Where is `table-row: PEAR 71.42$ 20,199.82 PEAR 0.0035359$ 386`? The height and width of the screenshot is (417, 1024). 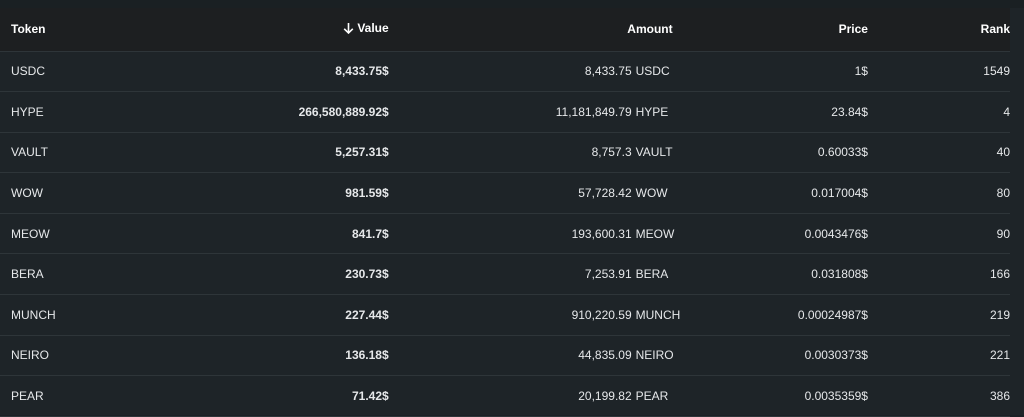
table-row: PEAR 71.42$ 20,199.82 PEAR 0.0035359$ 386 is located at coordinates (505, 396).